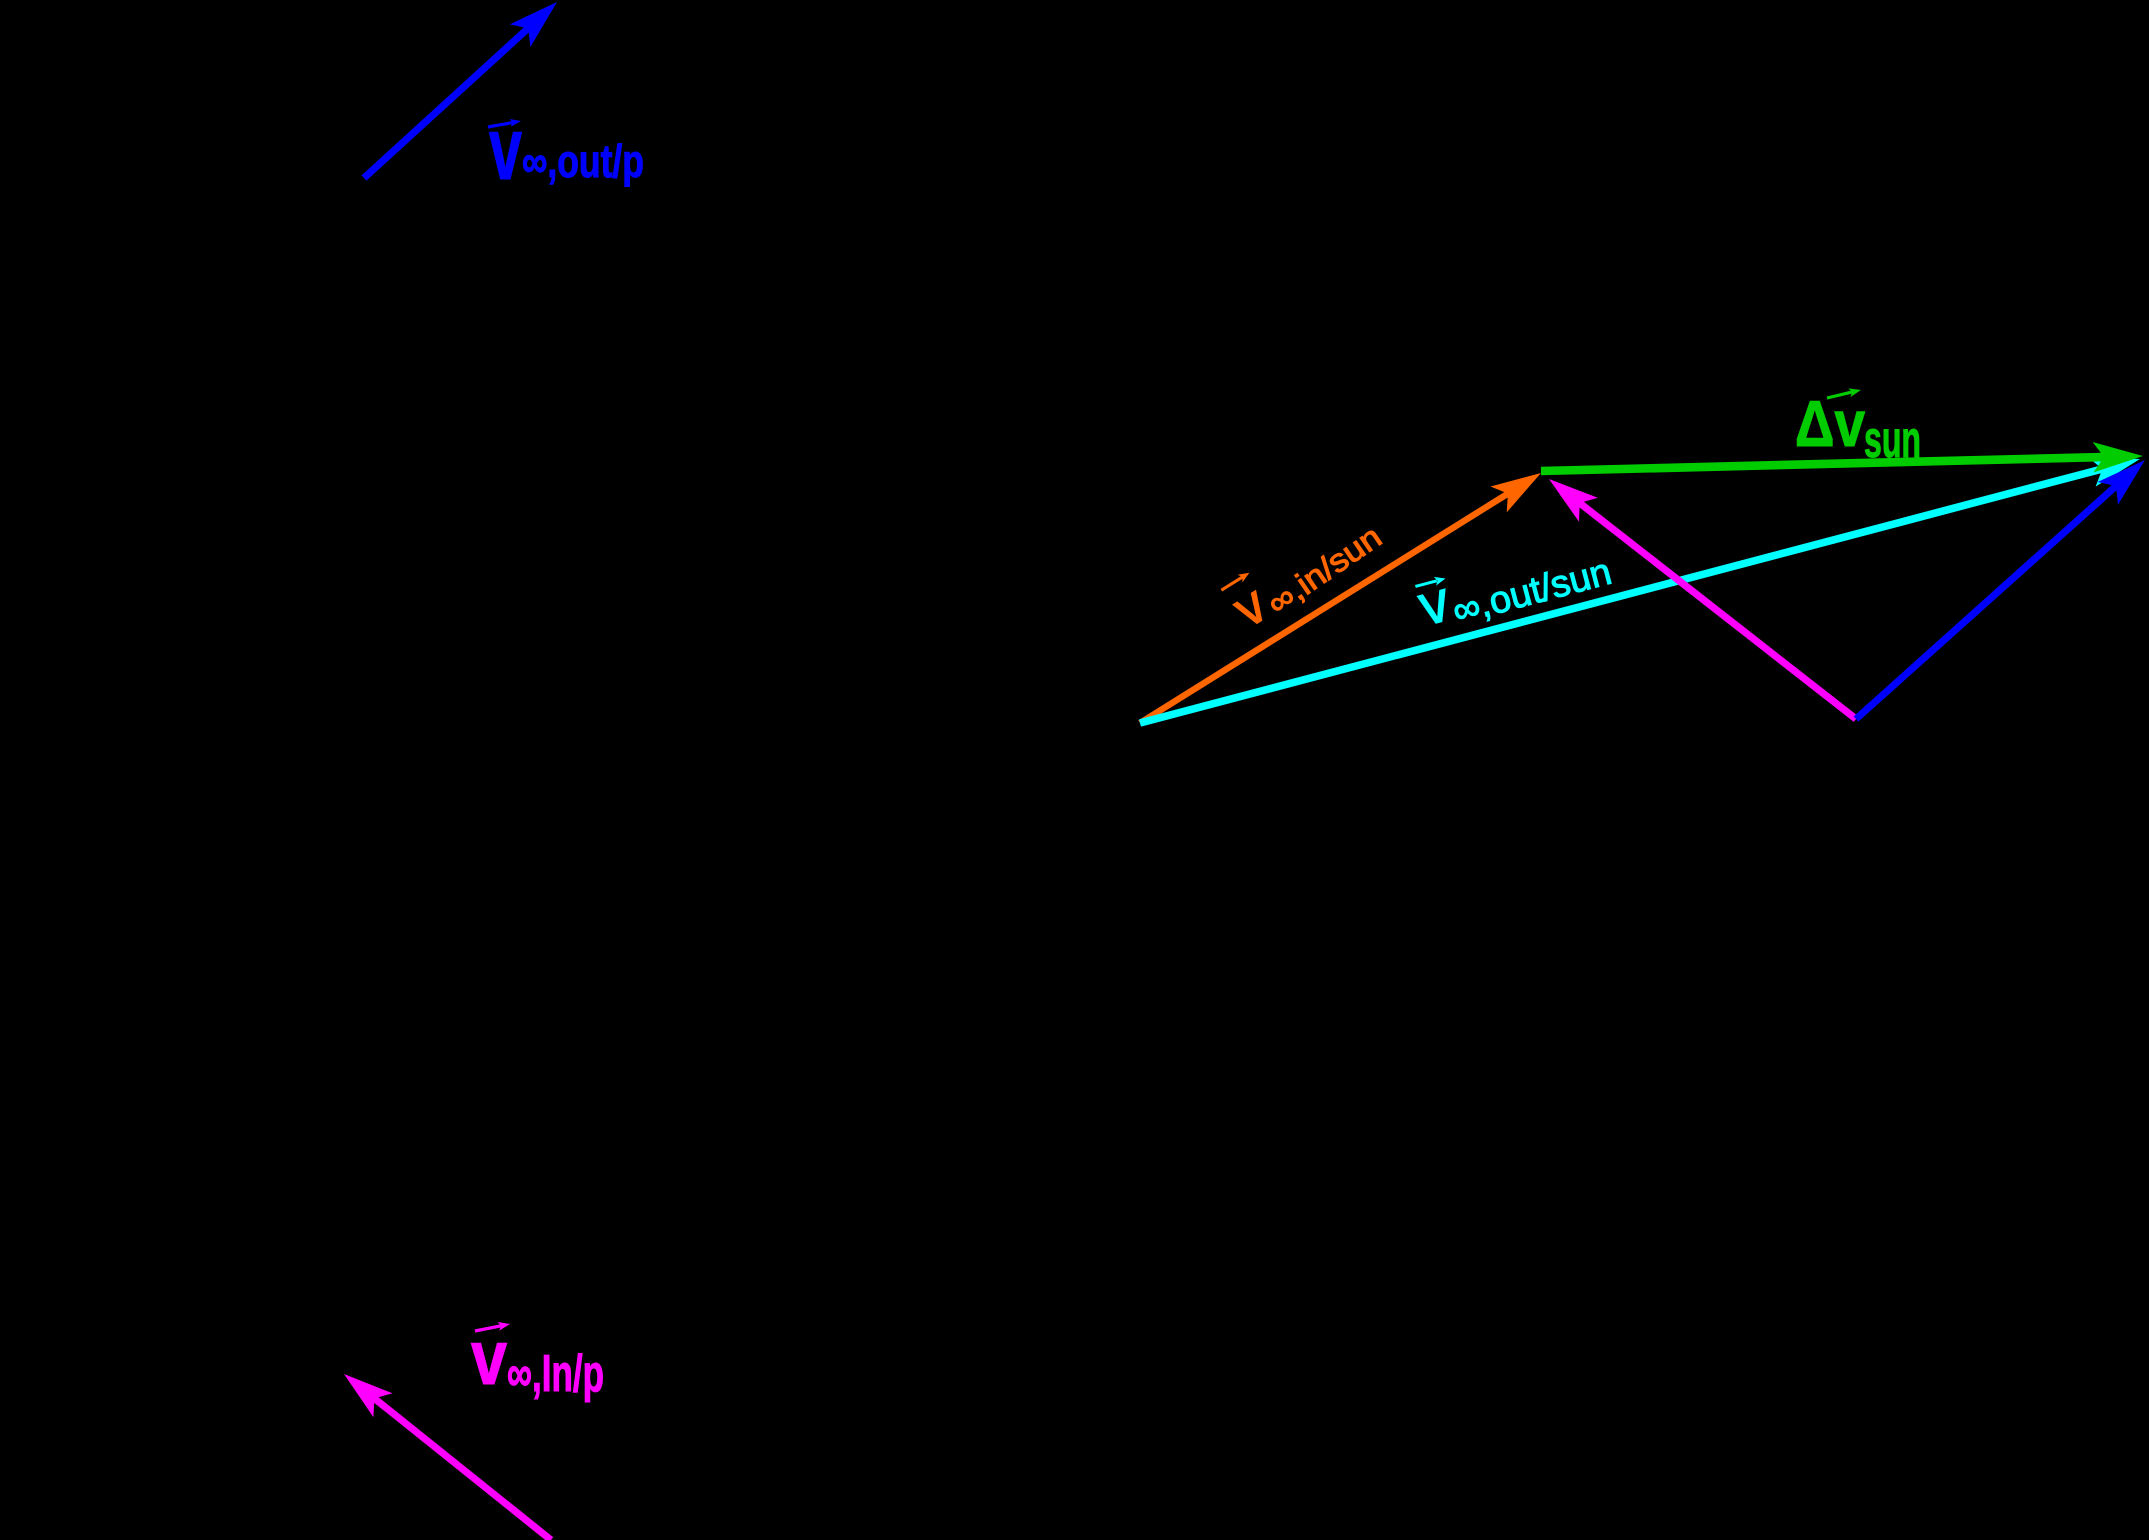 This screenshot has height=1540, width=2149. I want to click on svg-text: ∞,In/p, so click(555, 1374).